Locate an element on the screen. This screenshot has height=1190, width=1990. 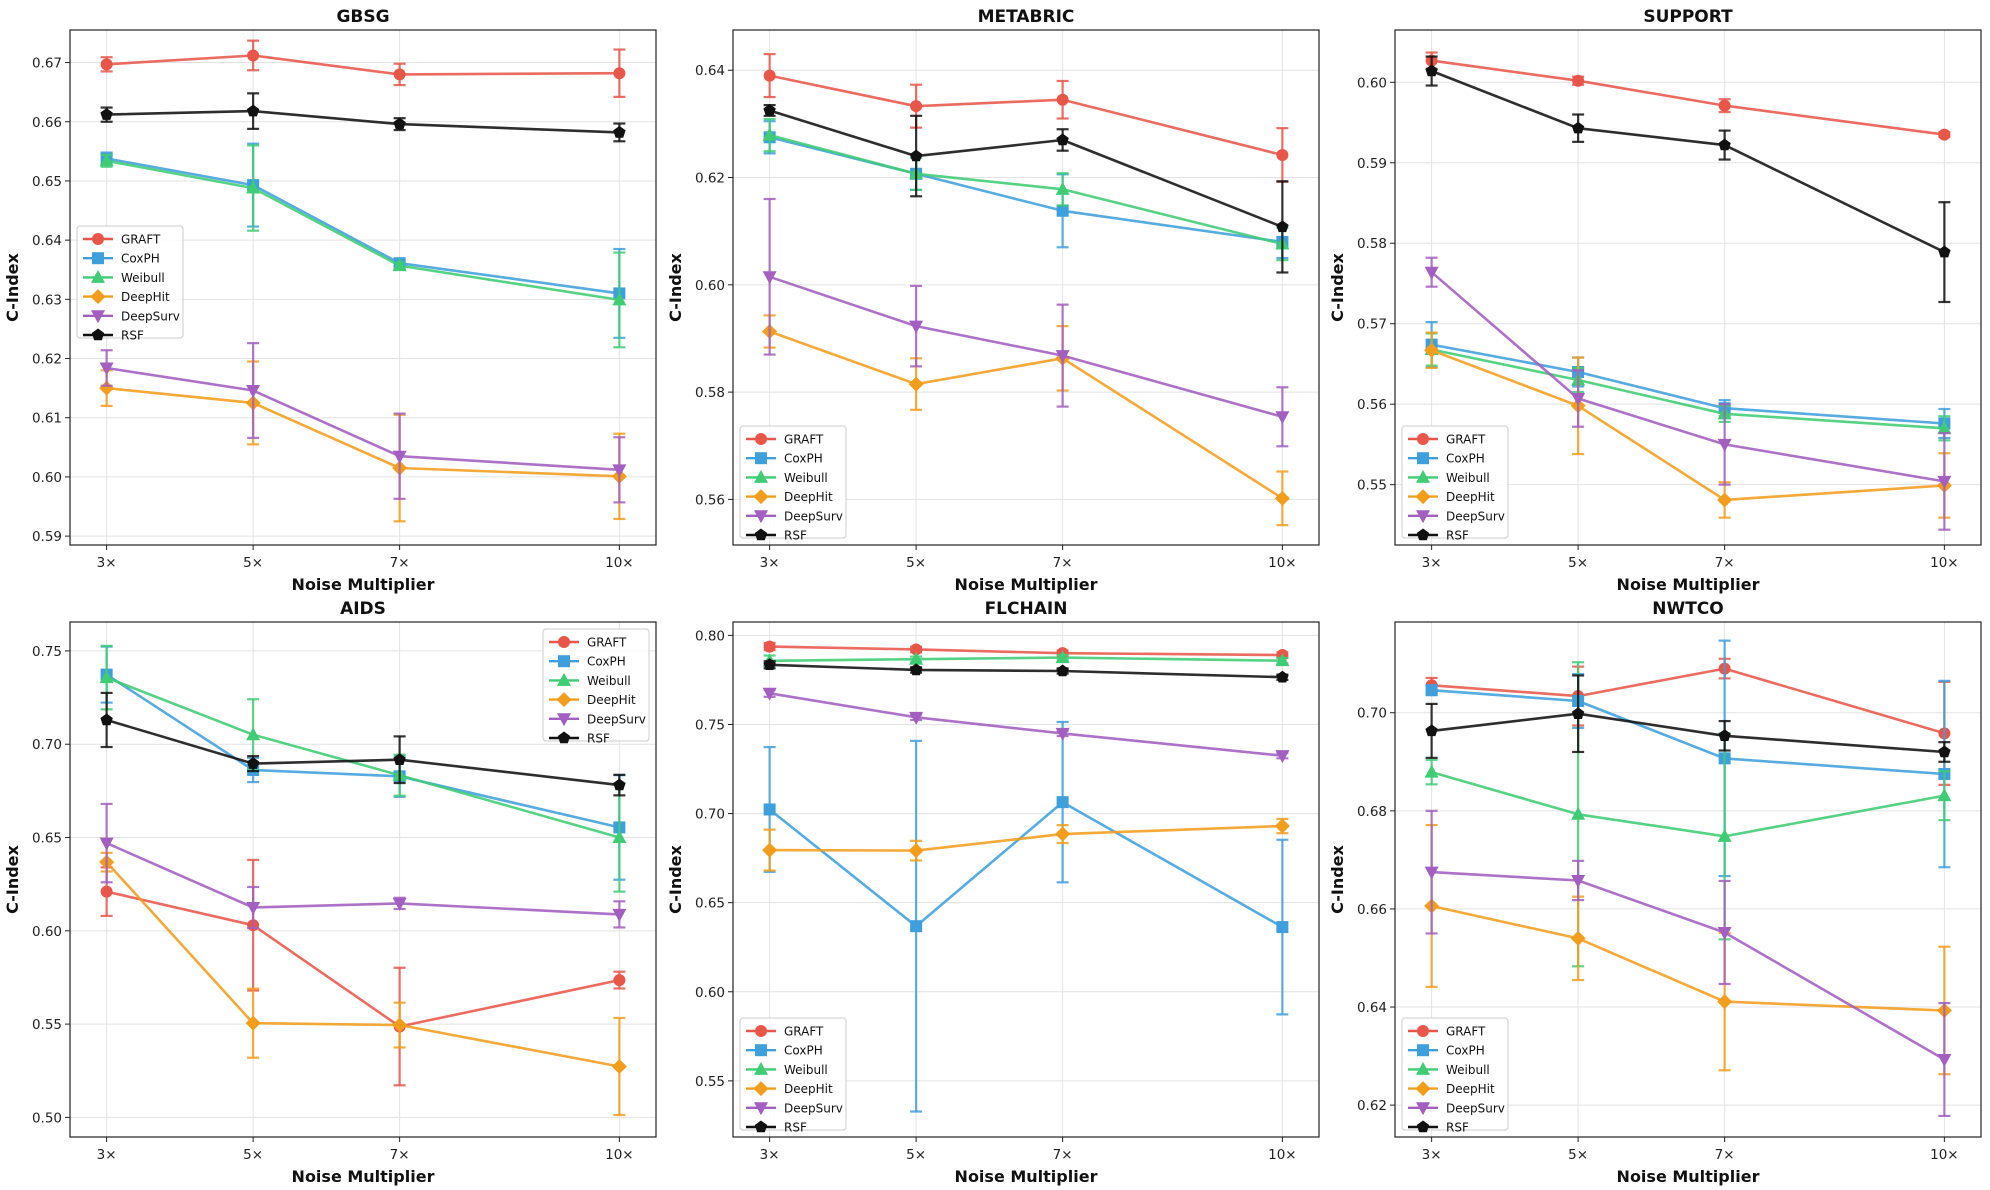
x-tick-label: 10× is located at coordinates (1944, 1155).